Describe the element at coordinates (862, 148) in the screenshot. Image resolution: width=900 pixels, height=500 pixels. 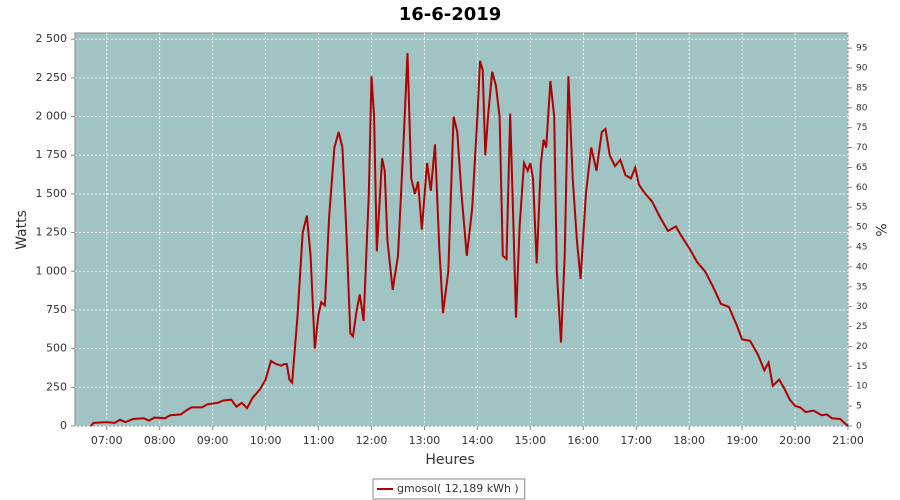
I see `y2-tick-label: 70` at that location.